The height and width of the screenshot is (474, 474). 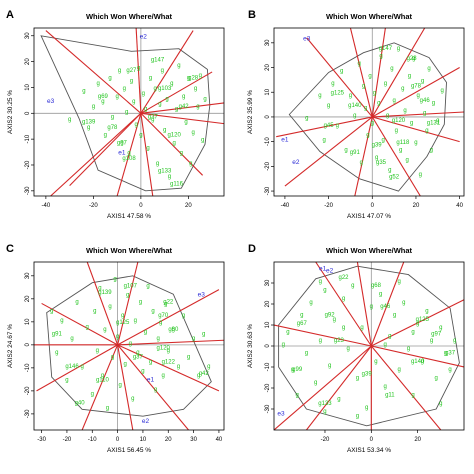 I want to click on genotype-label: g110, so click(x=103, y=381).